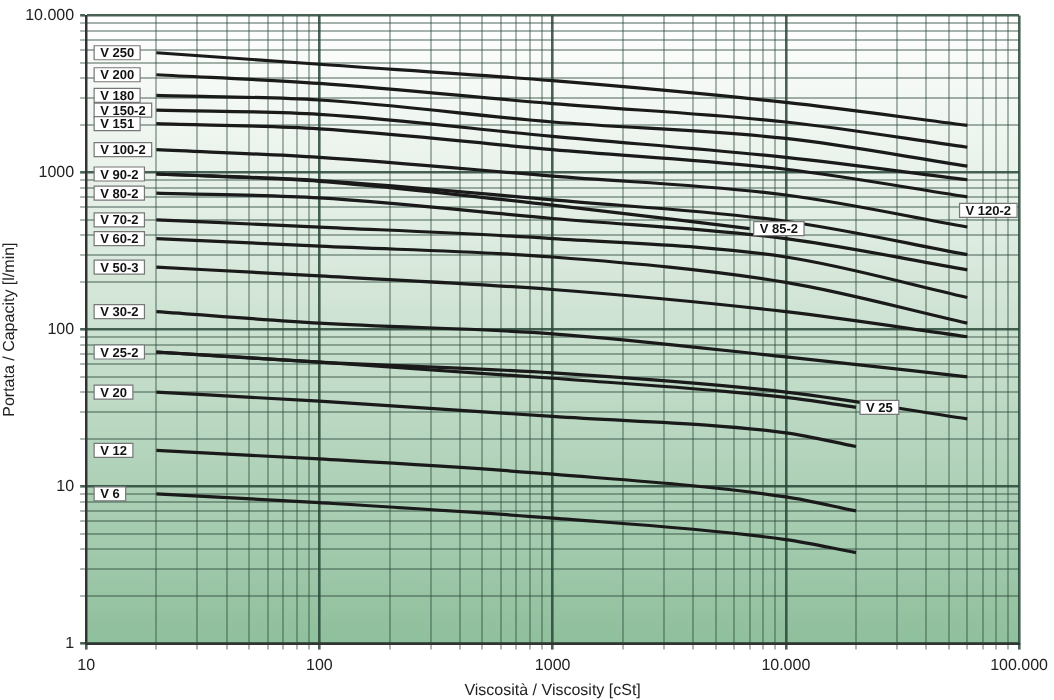 The height and width of the screenshot is (700, 1054). I want to click on y-tick-label: 1000, so click(57, 172).